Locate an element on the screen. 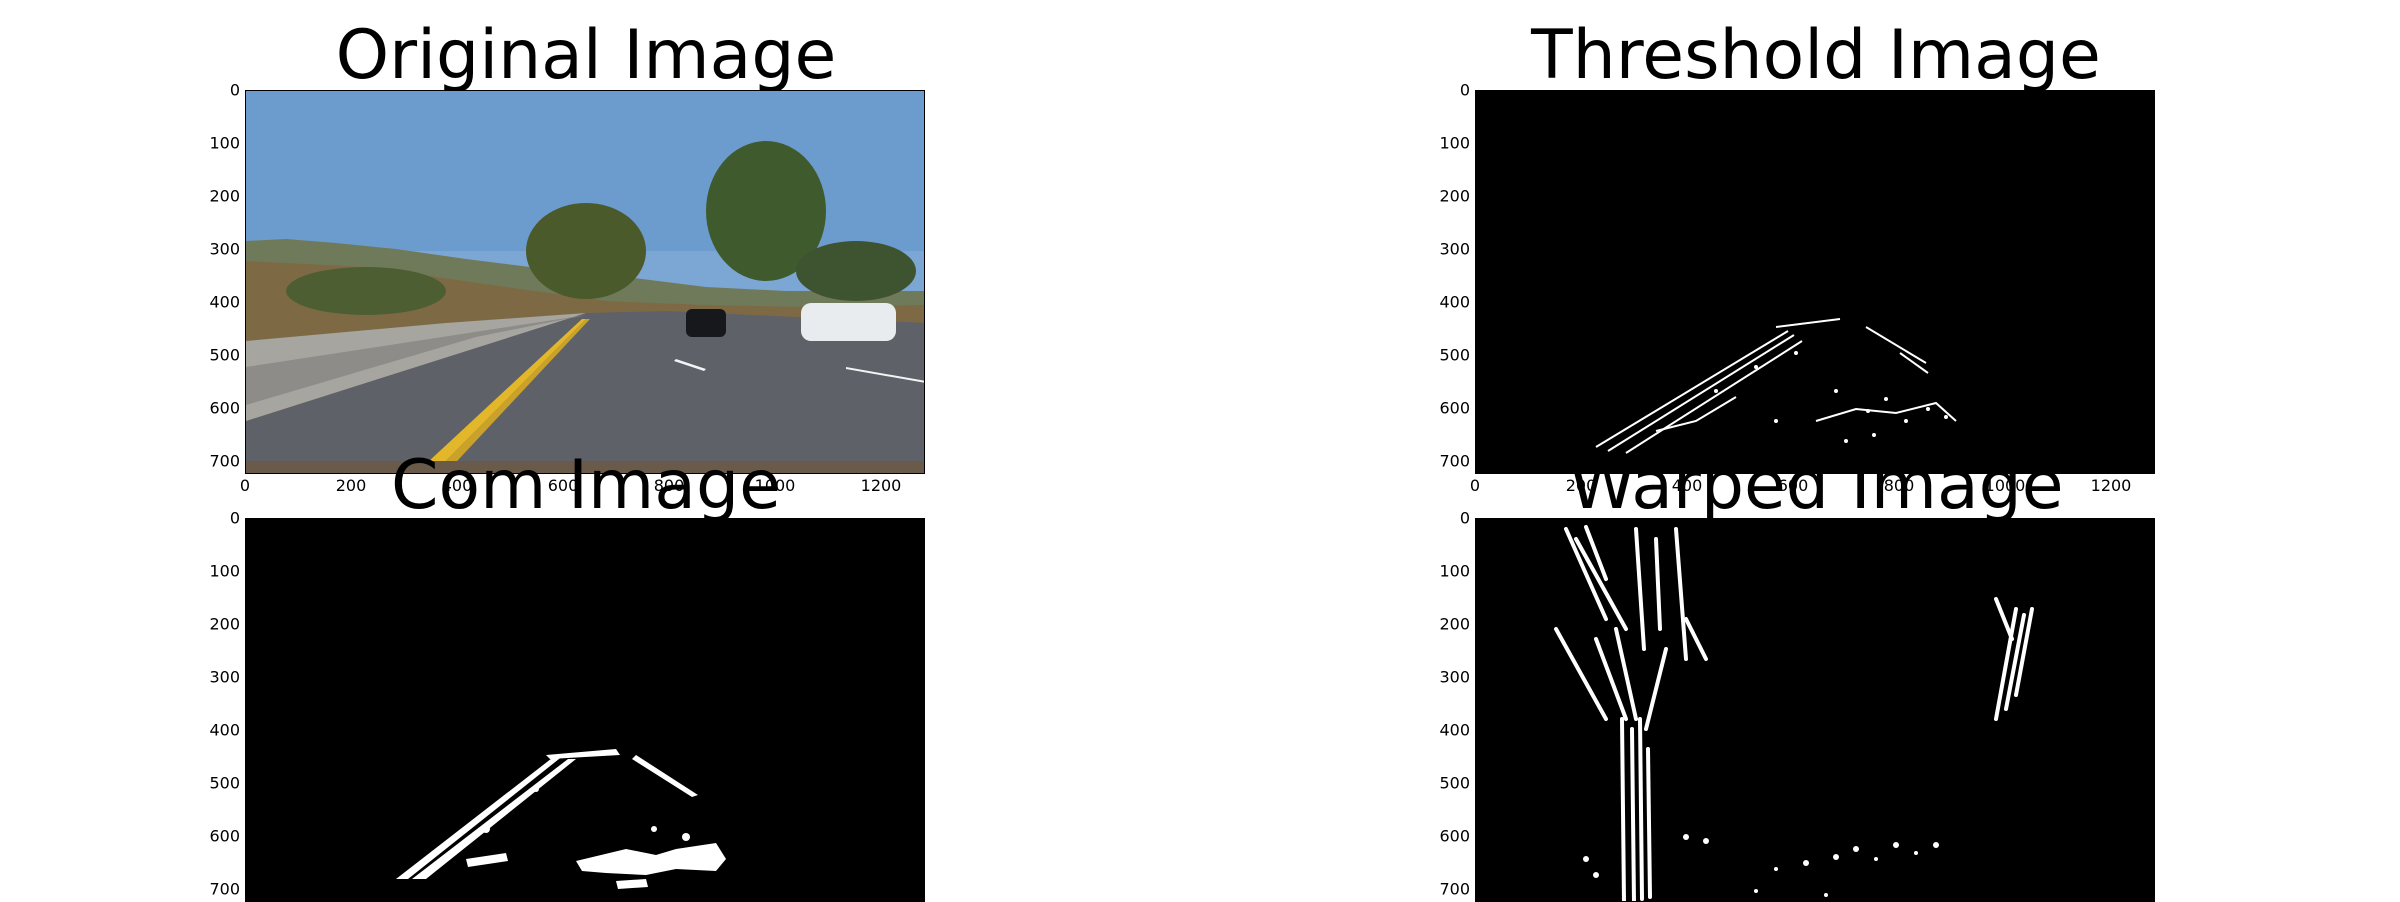  com-image is located at coordinates (585, 710).